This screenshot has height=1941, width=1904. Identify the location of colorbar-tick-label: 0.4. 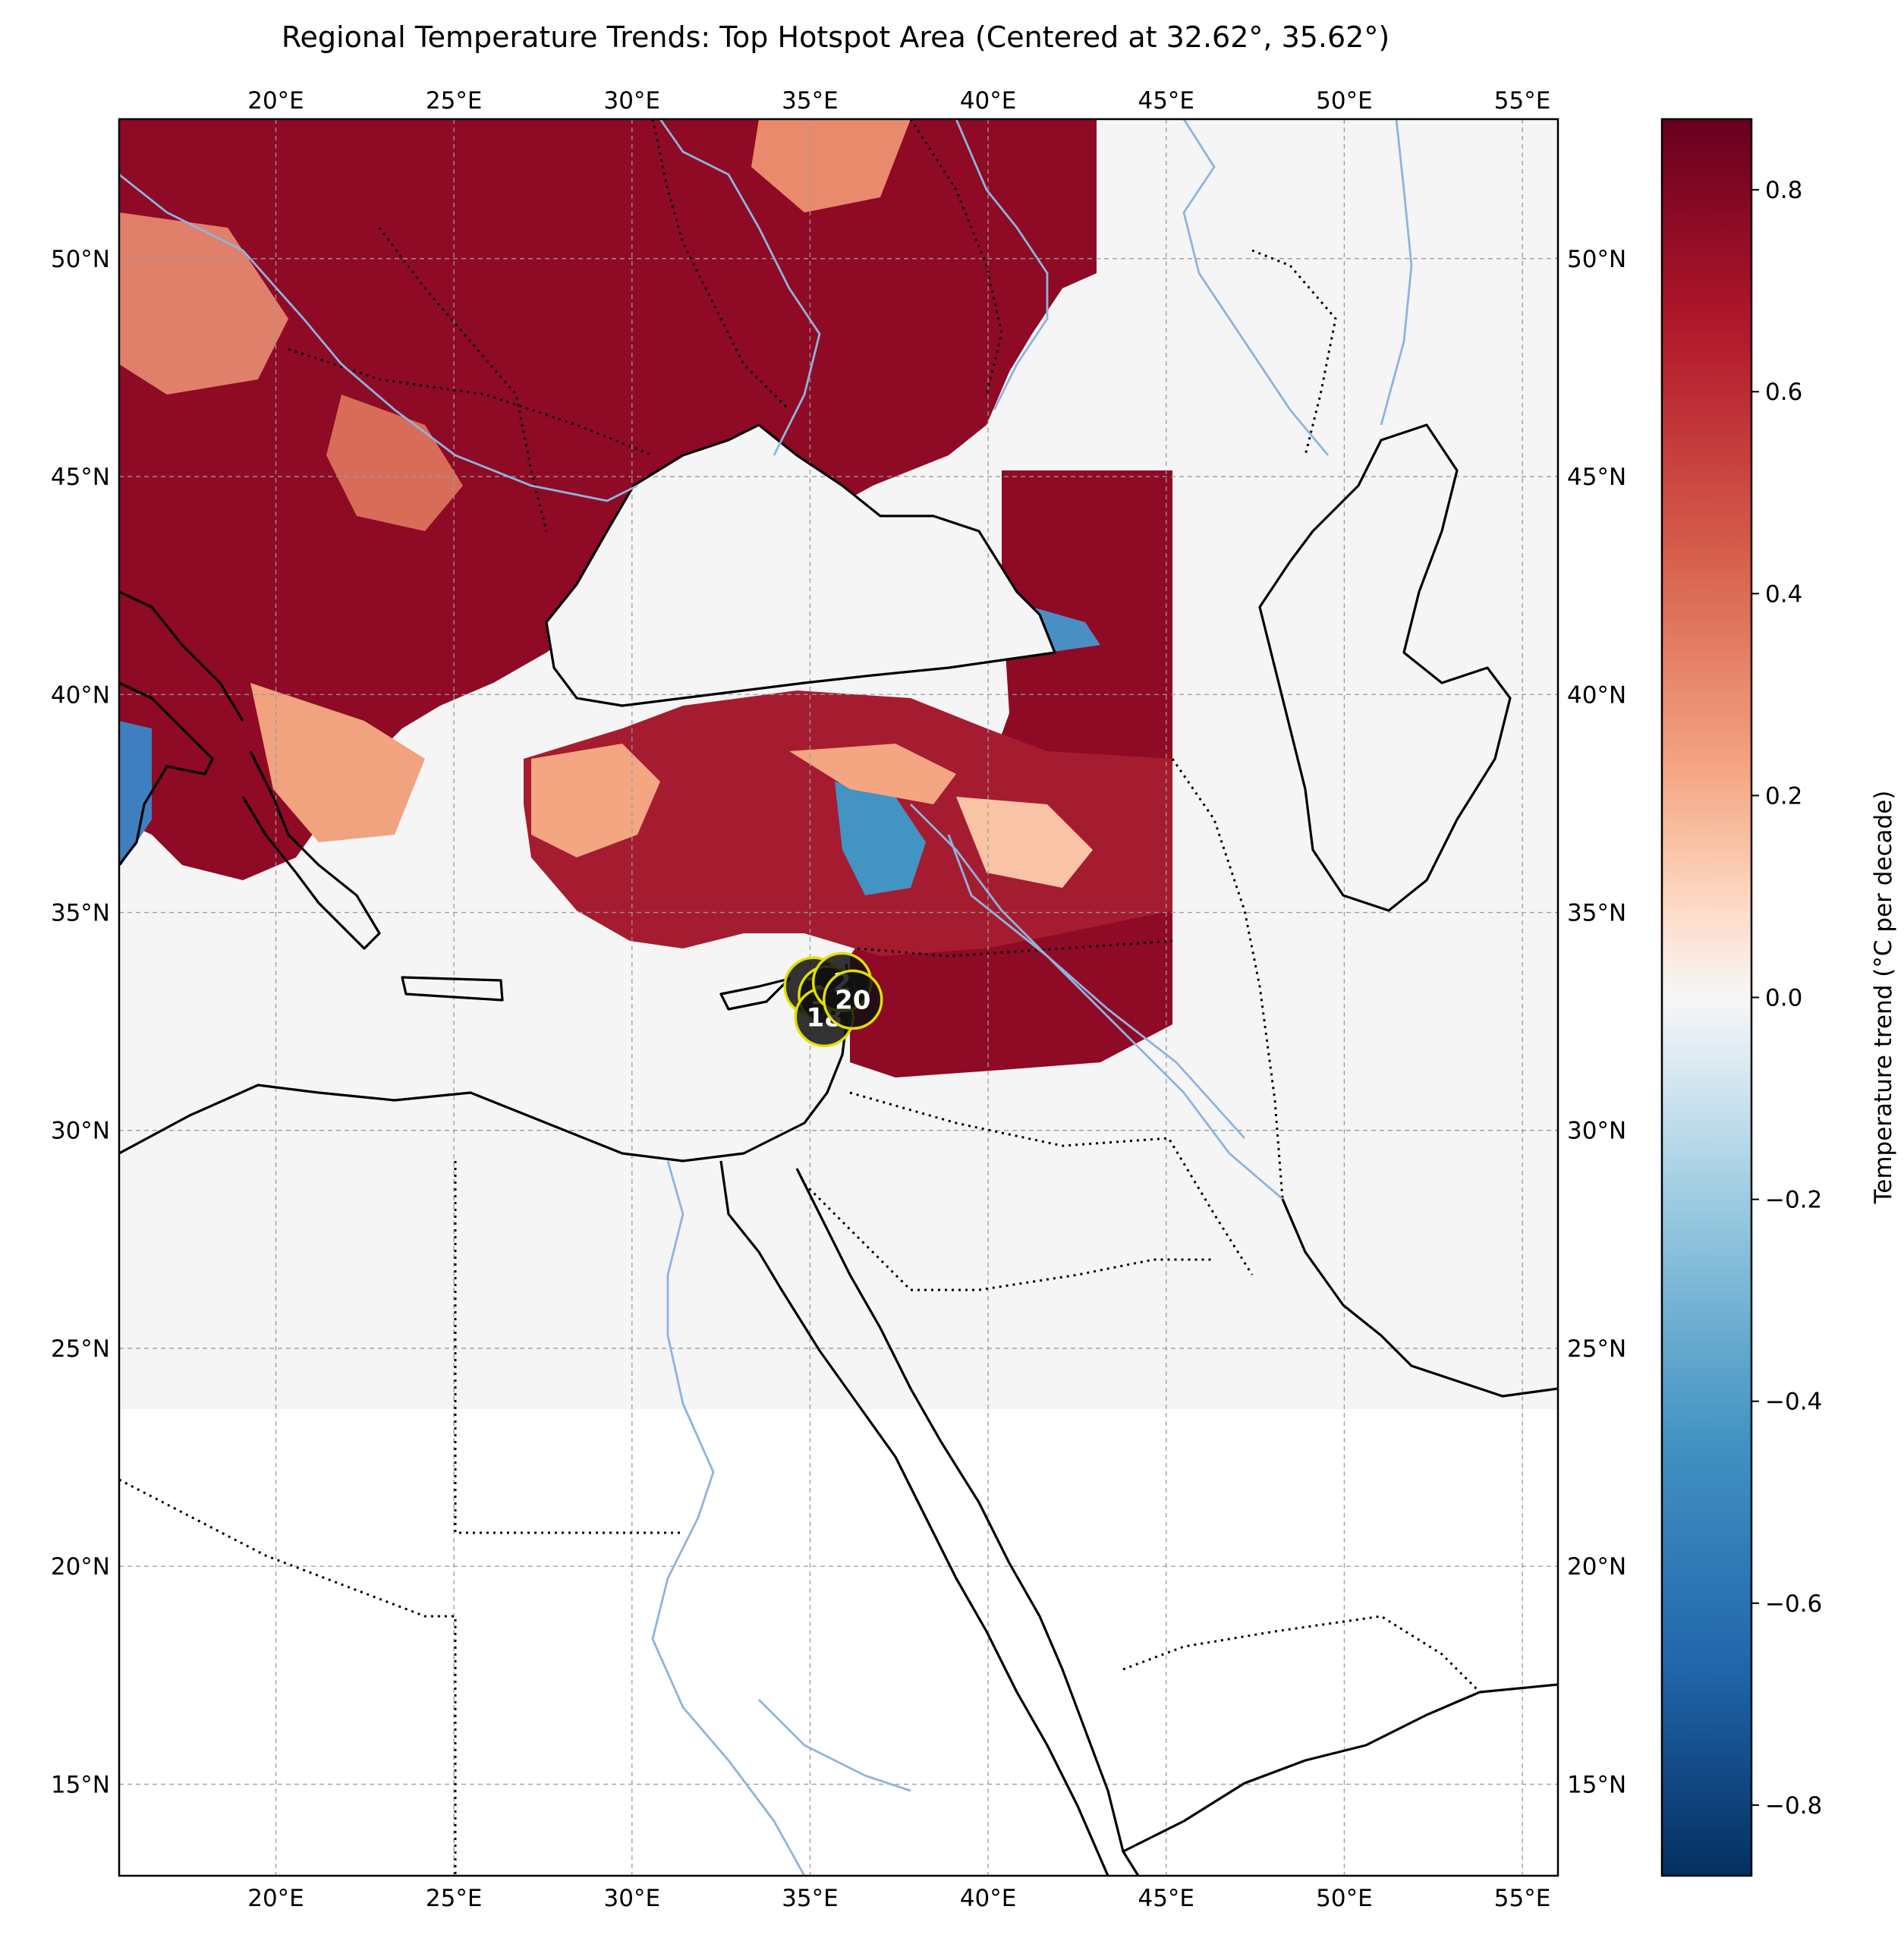
(1783, 594).